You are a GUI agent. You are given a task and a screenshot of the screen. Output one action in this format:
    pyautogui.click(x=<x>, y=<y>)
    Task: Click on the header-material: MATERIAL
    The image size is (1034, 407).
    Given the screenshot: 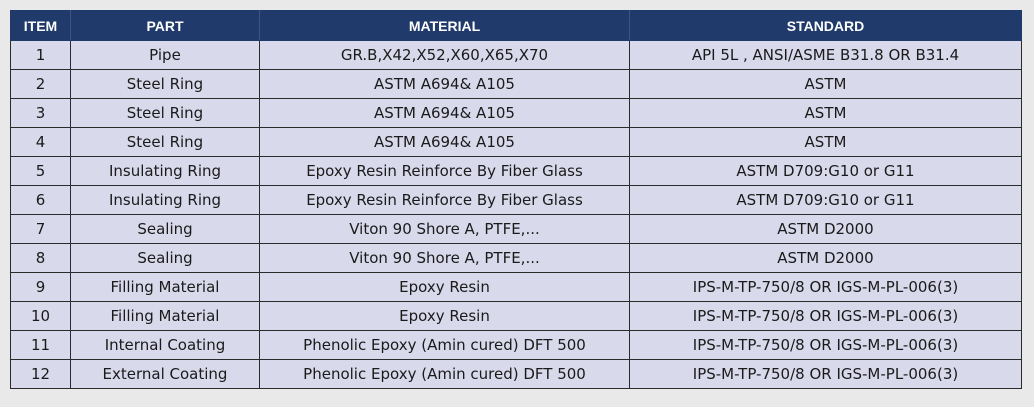 What is the action you would take?
    pyautogui.click(x=444, y=25)
    